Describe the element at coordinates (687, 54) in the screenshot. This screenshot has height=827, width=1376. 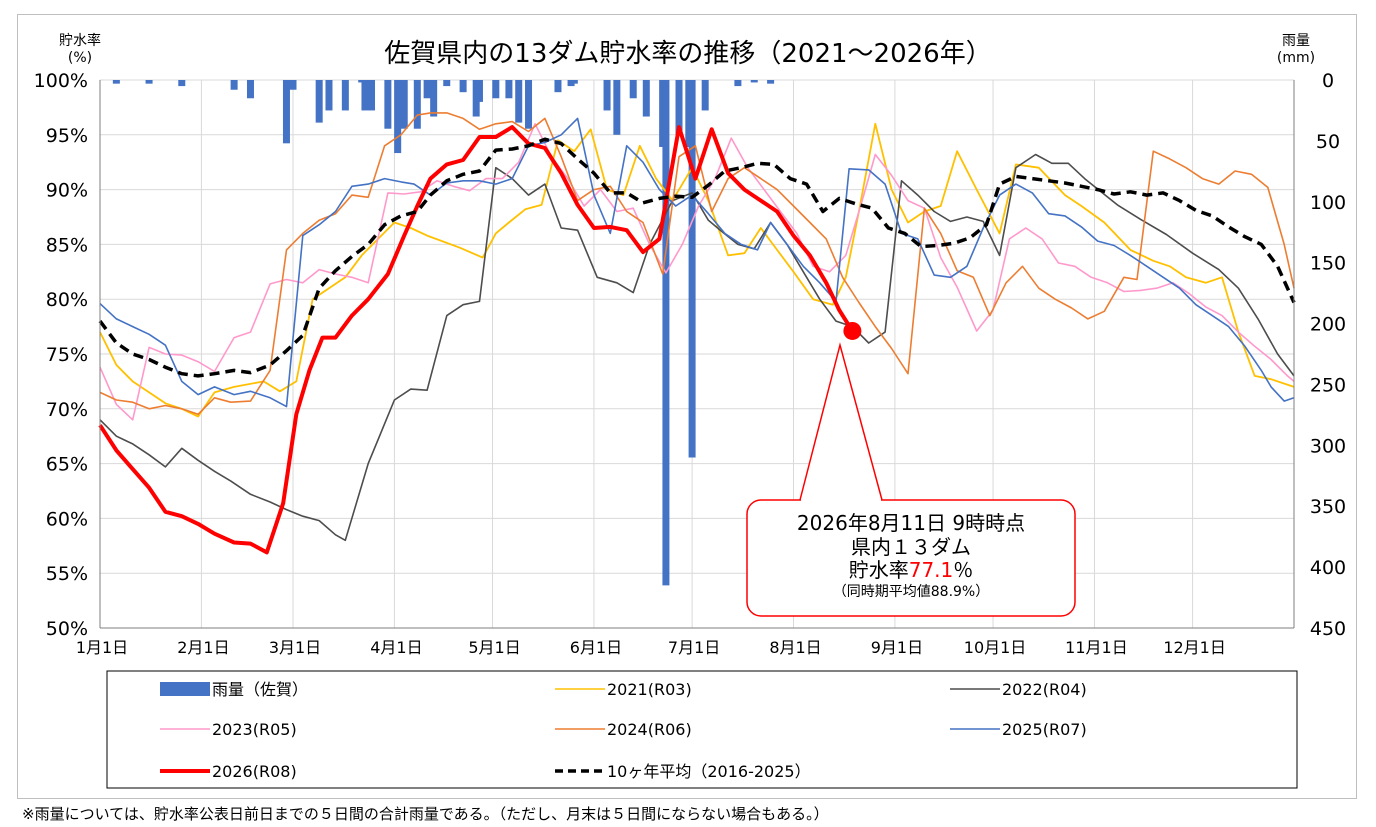
I see `chart-title: 佐賀県内の13ダム貯水率の推移（2021～2026年）` at that location.